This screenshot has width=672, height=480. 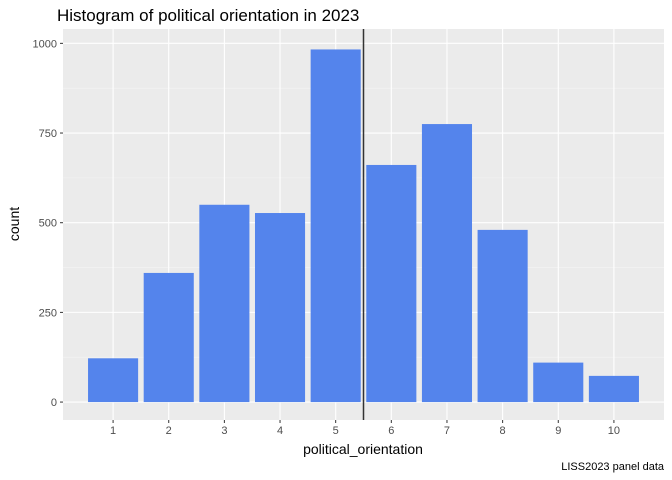 What do you see at coordinates (14, 224) in the screenshot?
I see `y-axis-title: count` at bounding box center [14, 224].